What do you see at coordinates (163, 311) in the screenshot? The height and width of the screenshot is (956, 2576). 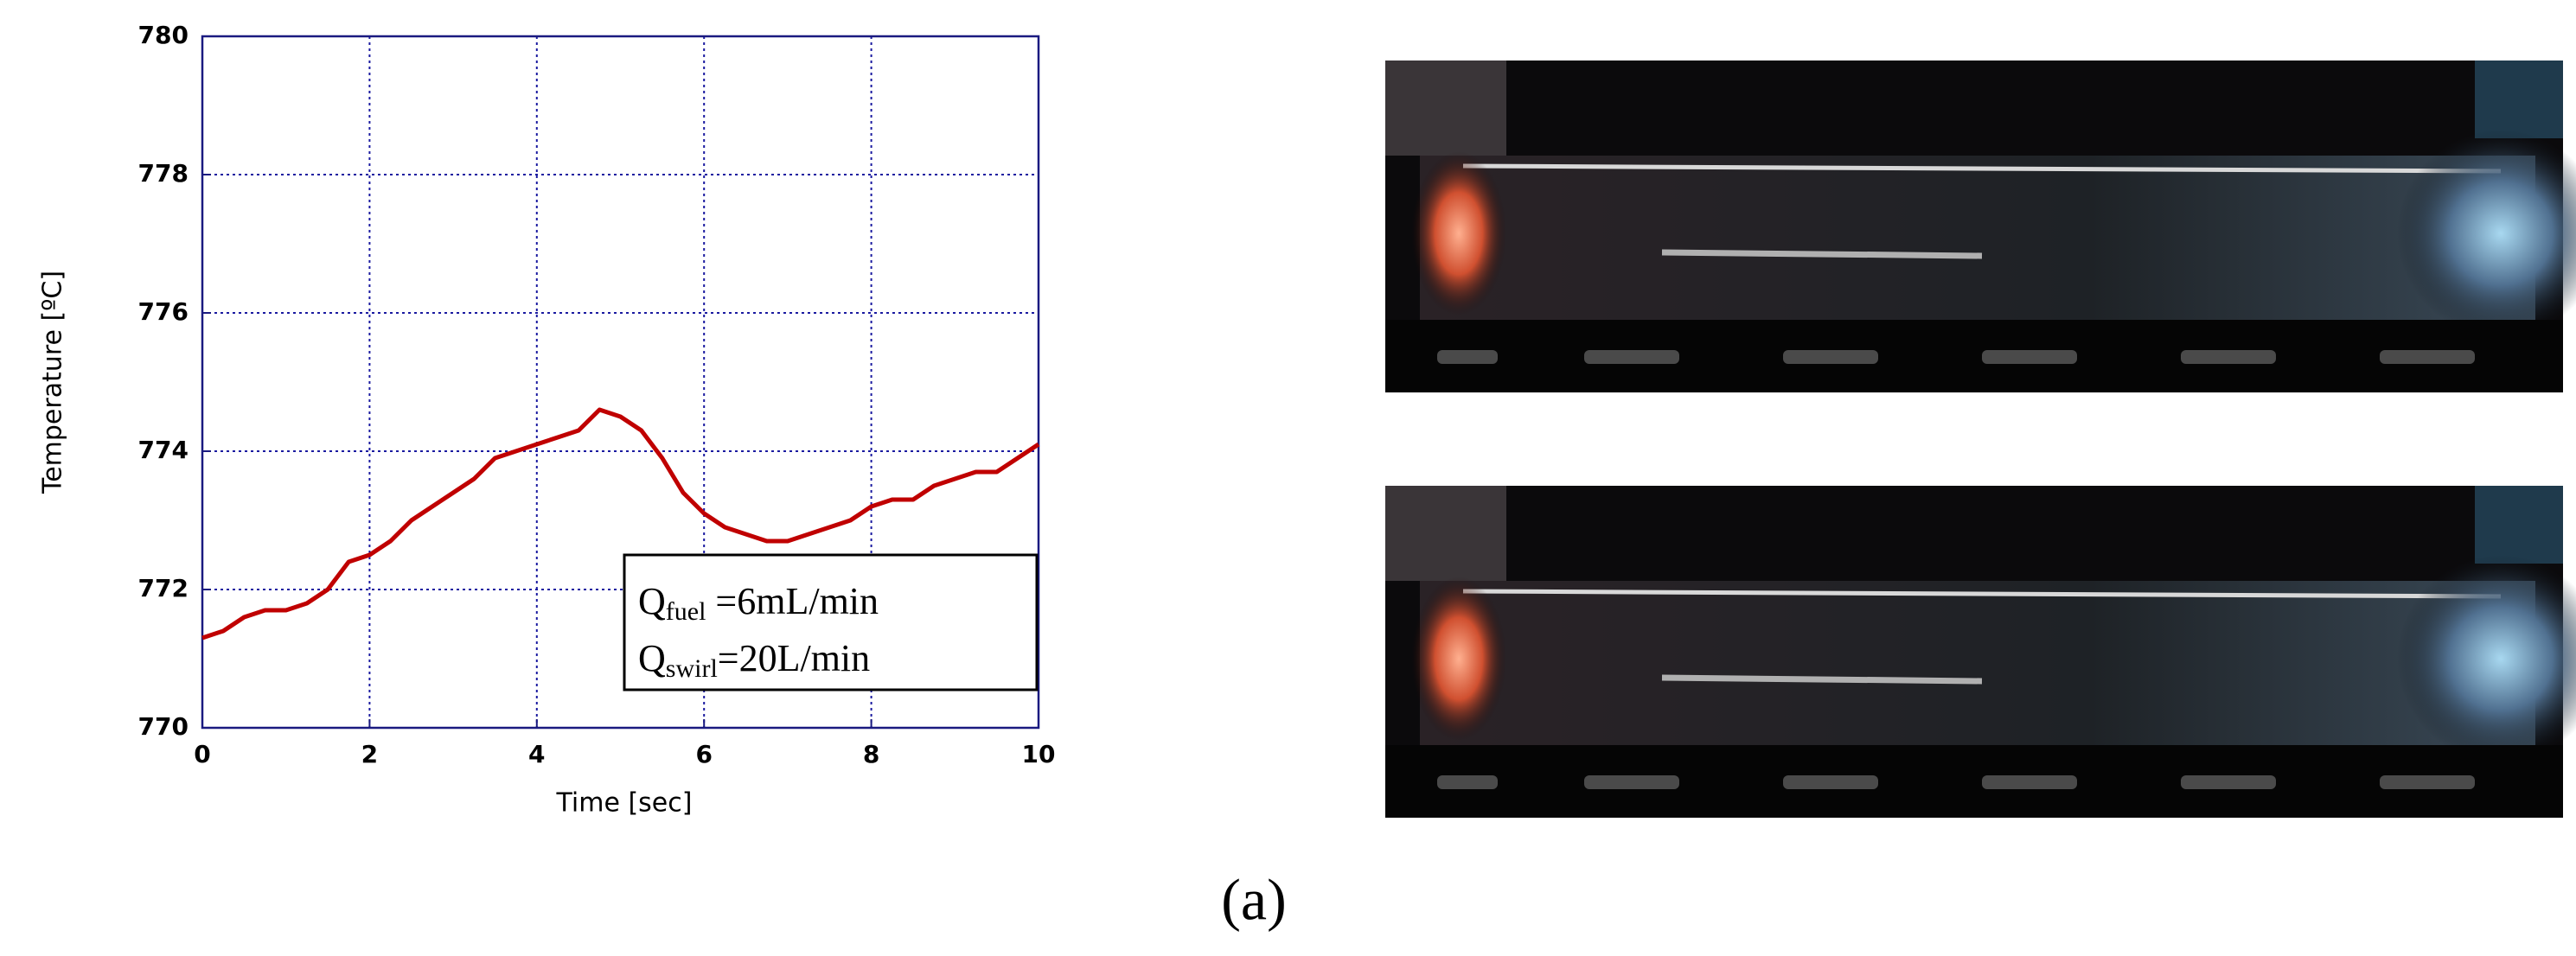 I see `y-tick-label: 776` at bounding box center [163, 311].